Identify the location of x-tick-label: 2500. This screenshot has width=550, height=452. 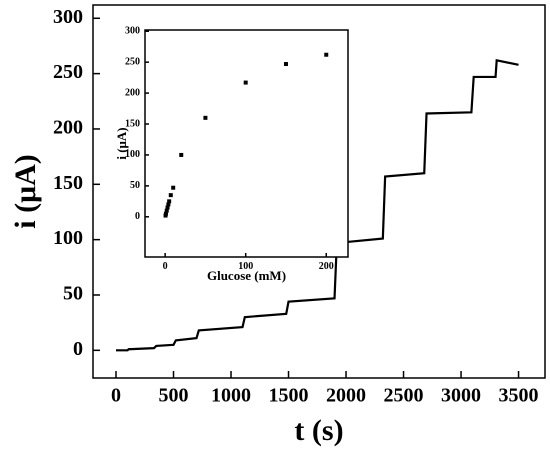
(404, 396).